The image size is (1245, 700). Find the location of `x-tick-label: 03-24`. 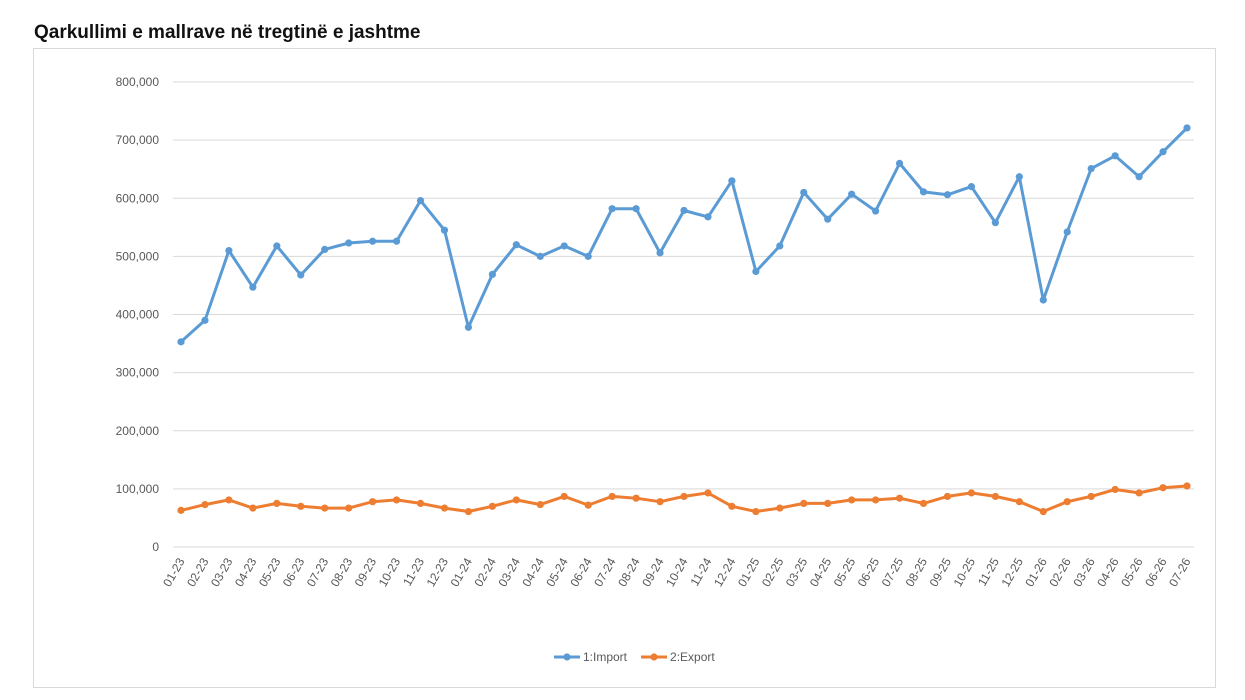

x-tick-label: 03-24 is located at coordinates (509, 572).